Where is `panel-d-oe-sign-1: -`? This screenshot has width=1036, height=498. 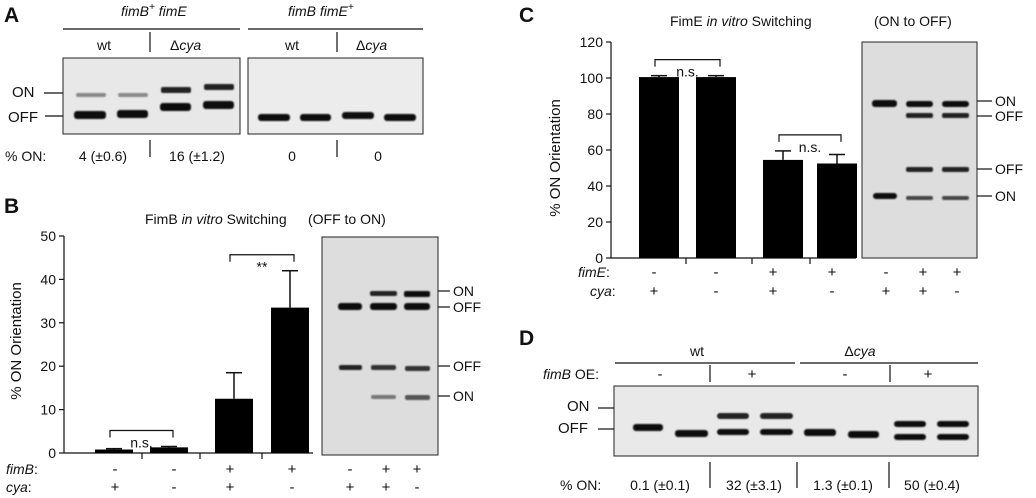 panel-d-oe-sign-1: - is located at coordinates (660, 374).